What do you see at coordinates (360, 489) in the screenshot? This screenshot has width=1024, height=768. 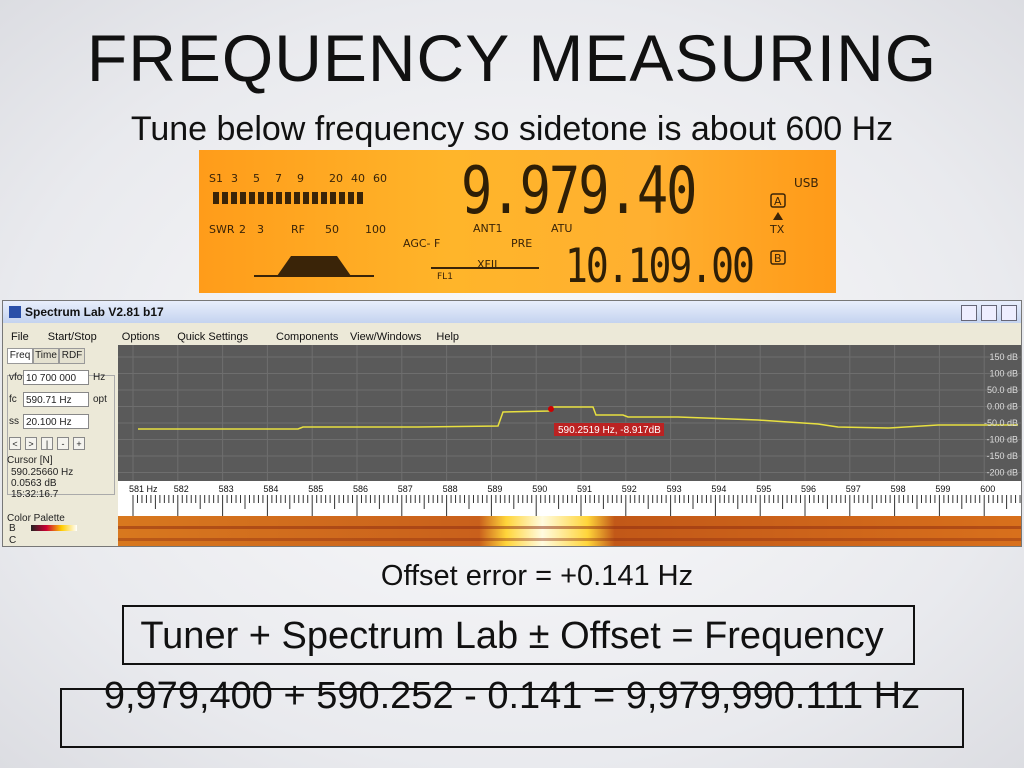 I see `freq-label: 586` at bounding box center [360, 489].